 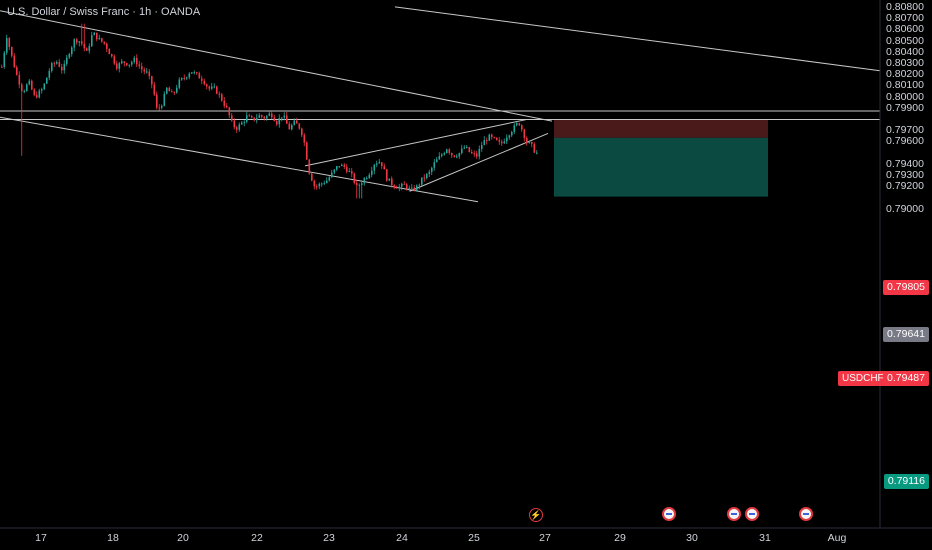 What do you see at coordinates (41, 538) in the screenshot?
I see `time-tick-label: 17` at bounding box center [41, 538].